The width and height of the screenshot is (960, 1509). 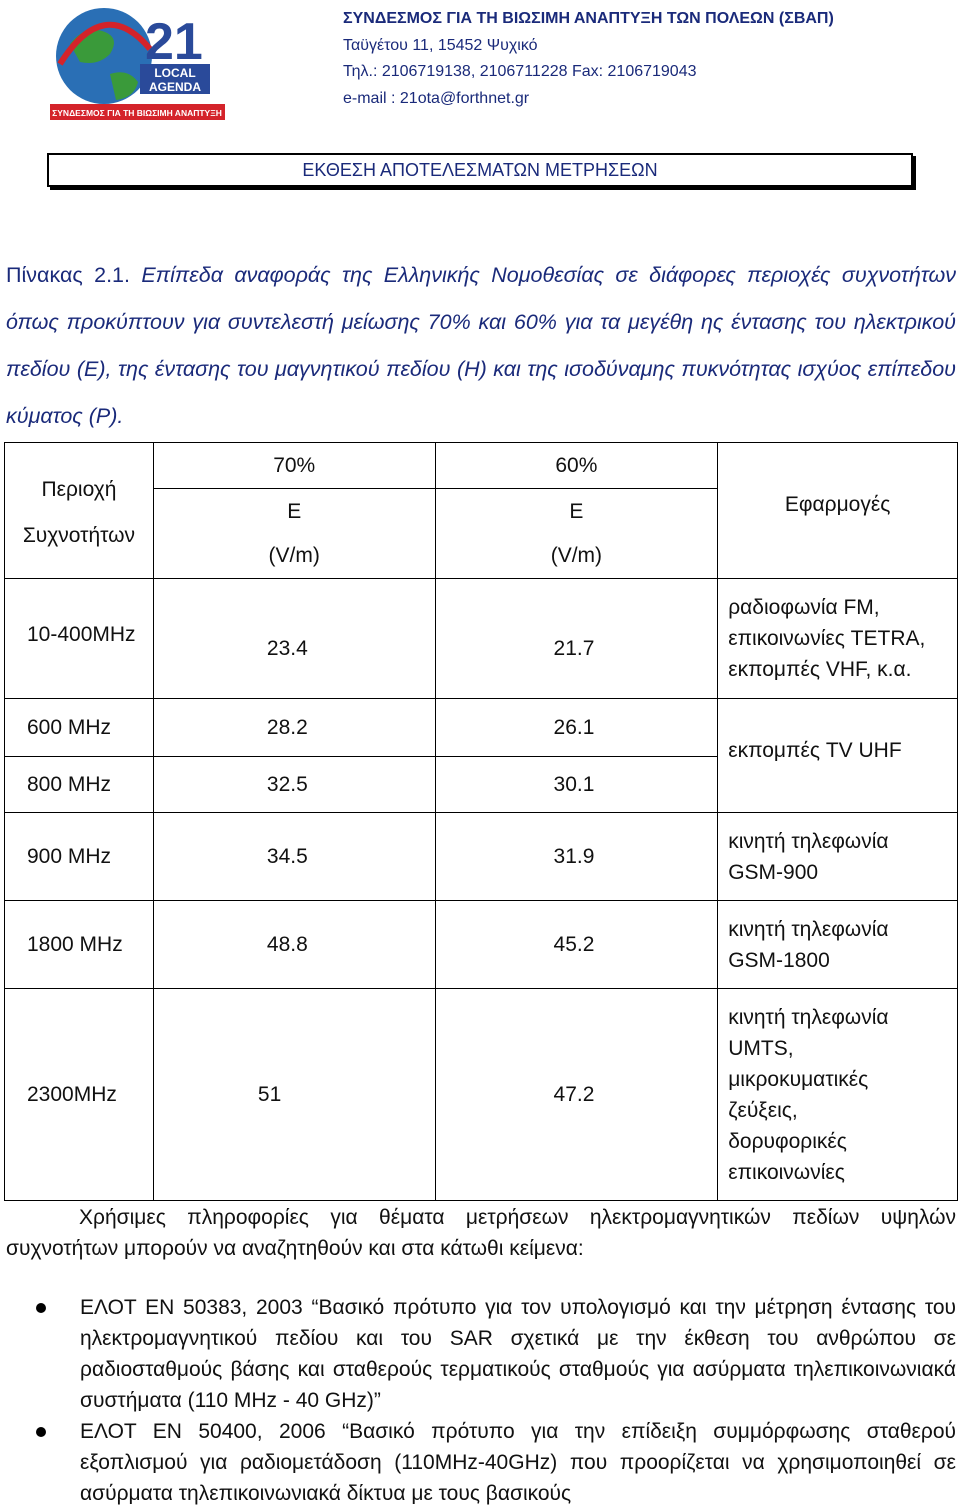 I want to click on svg-text:ΣΥΝΔΕΣΜΟΣ ΓΙΑ ΤΗ ΒΙΩΣΙΜΗ ΑΝΑΠΤ: ΣΥΝΔΕΣΜΟΣ ΓΙΑ ΤΗ ΒΙΩΣΙΜΗ ΑΝΑΠΤΥΞΗ, so click(x=137, y=113).